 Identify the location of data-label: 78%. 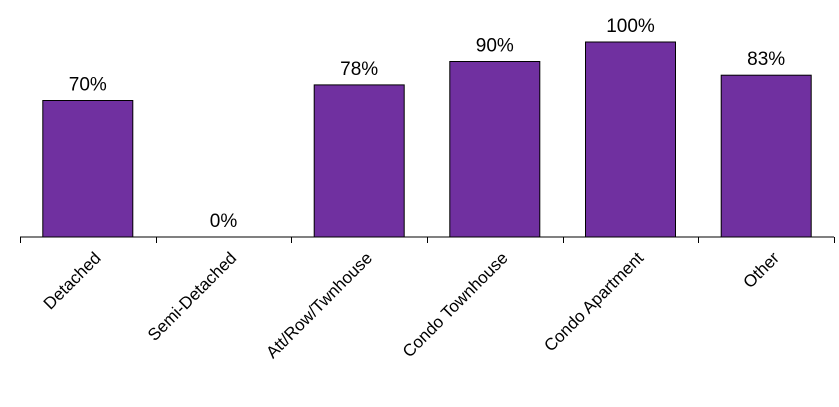
(359, 69).